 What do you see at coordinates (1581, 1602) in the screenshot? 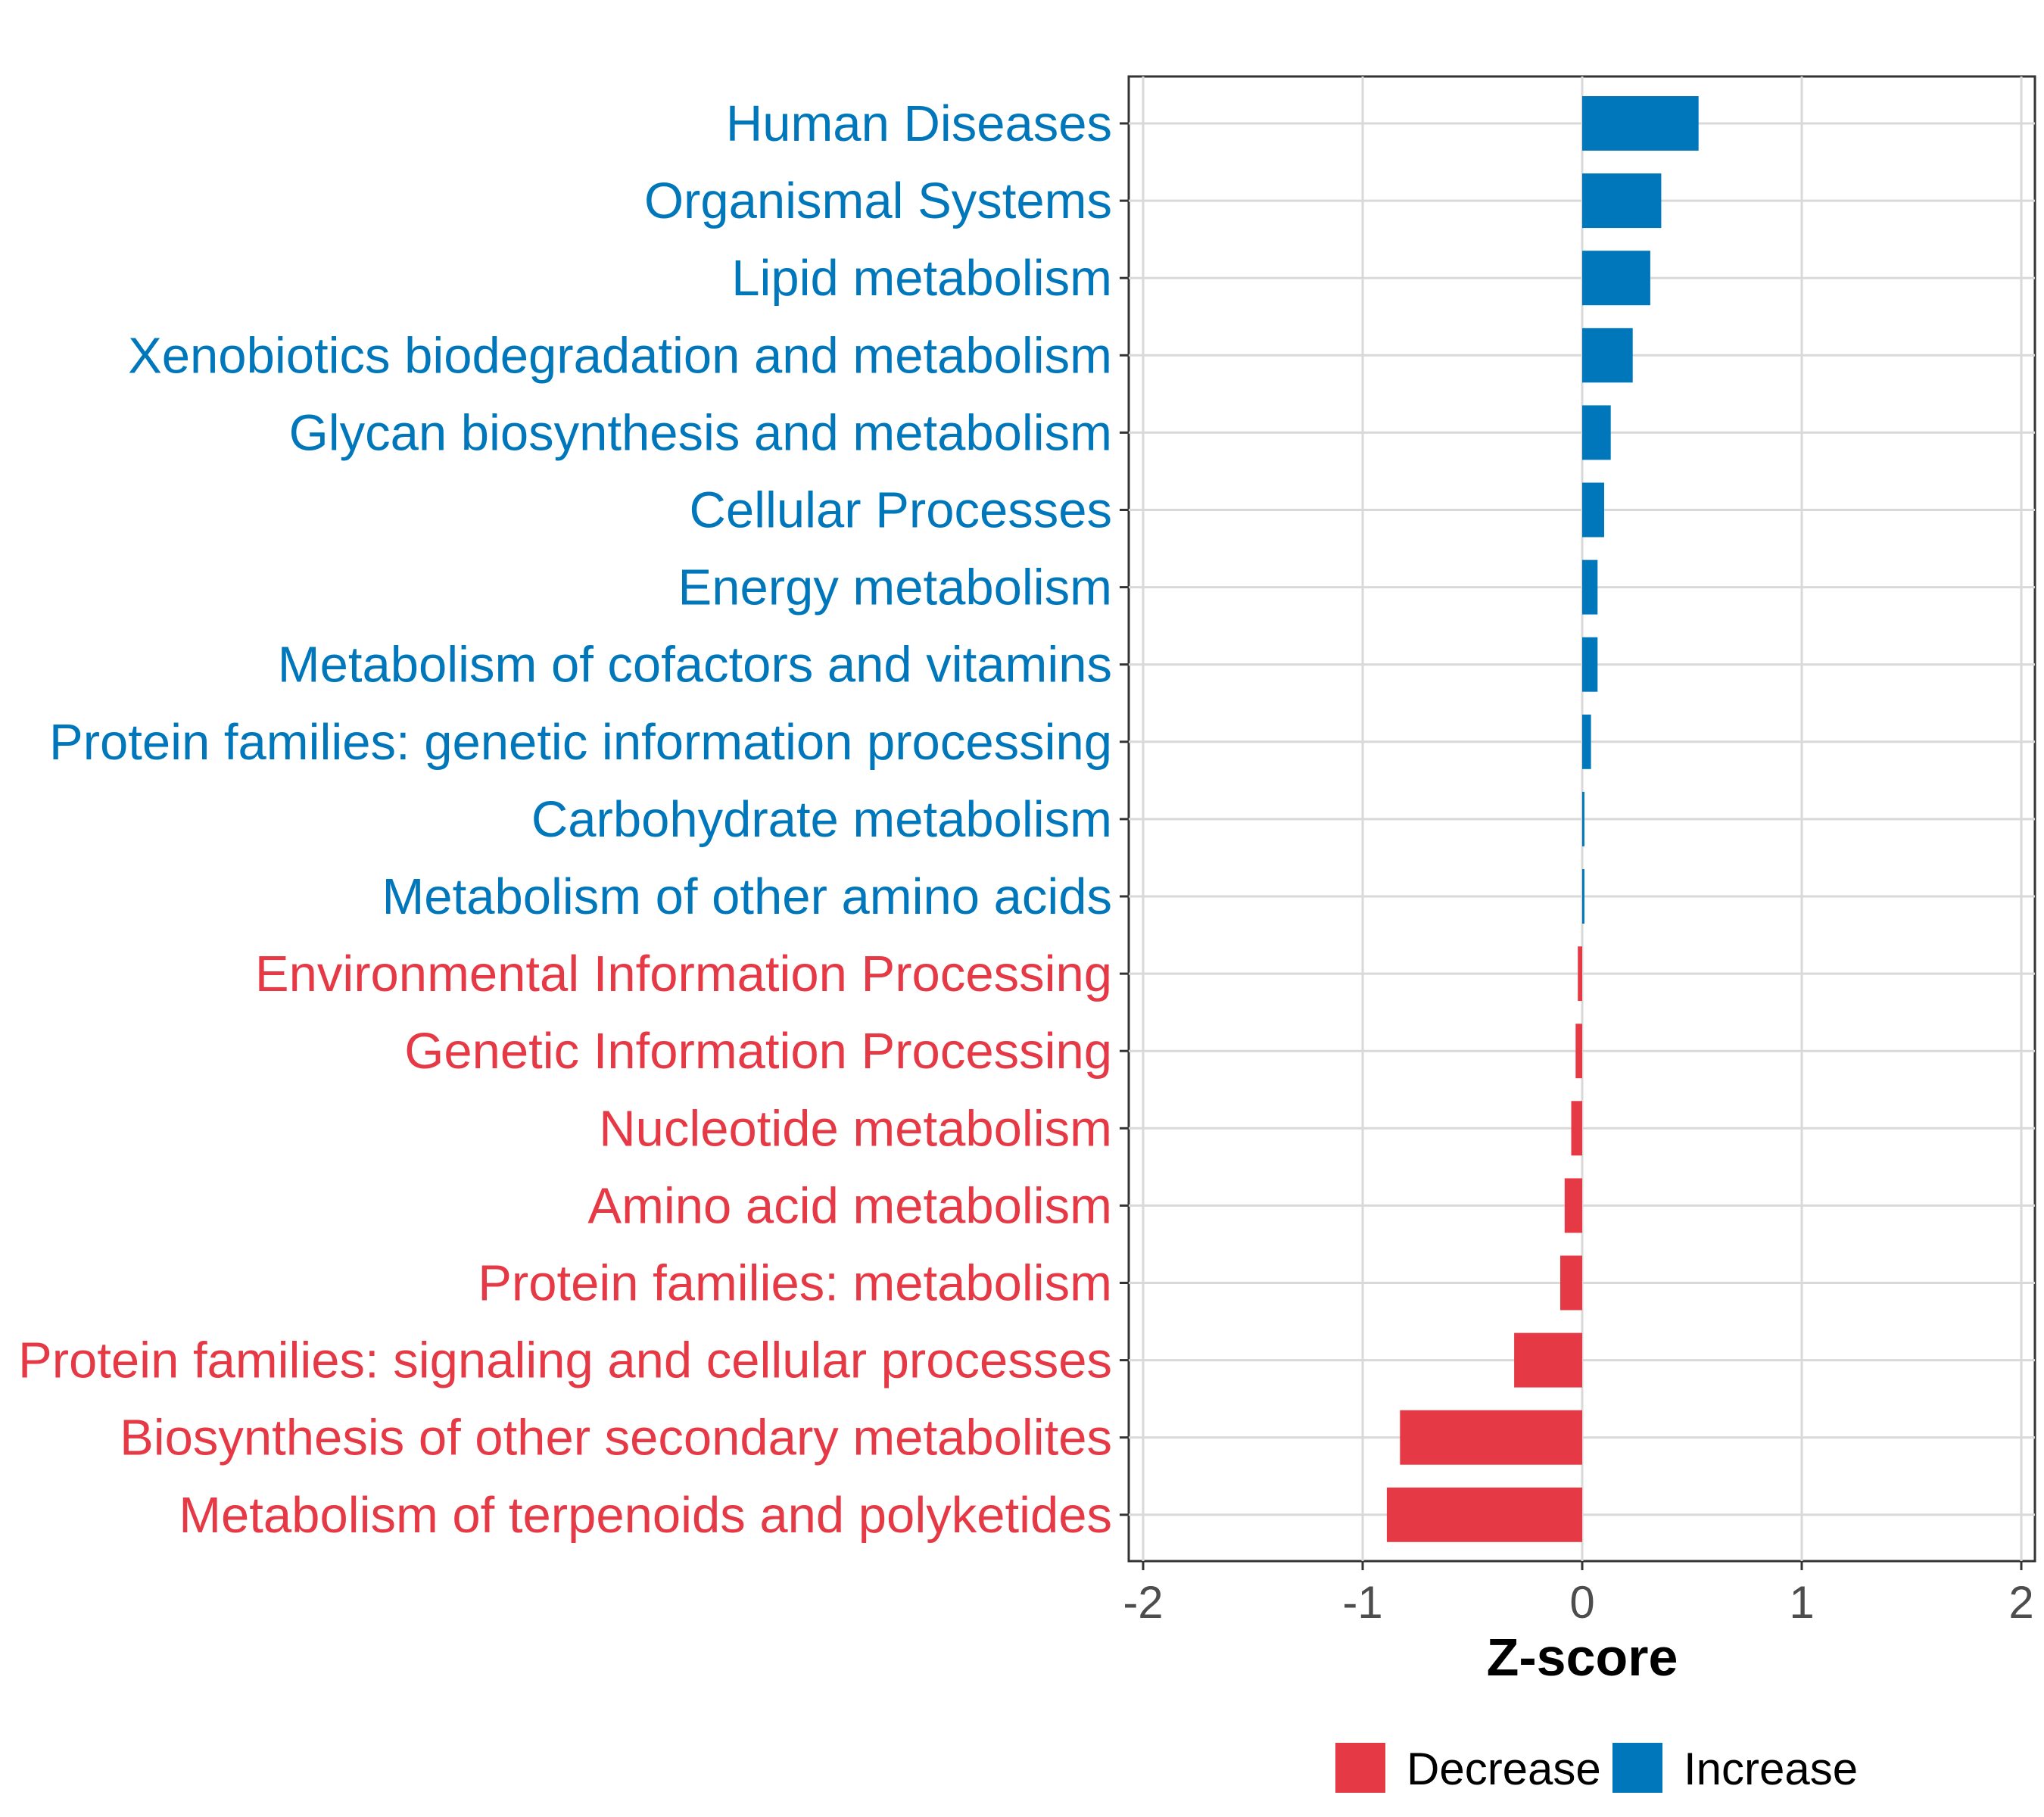
I see `x-tick-label: 0` at bounding box center [1581, 1602].